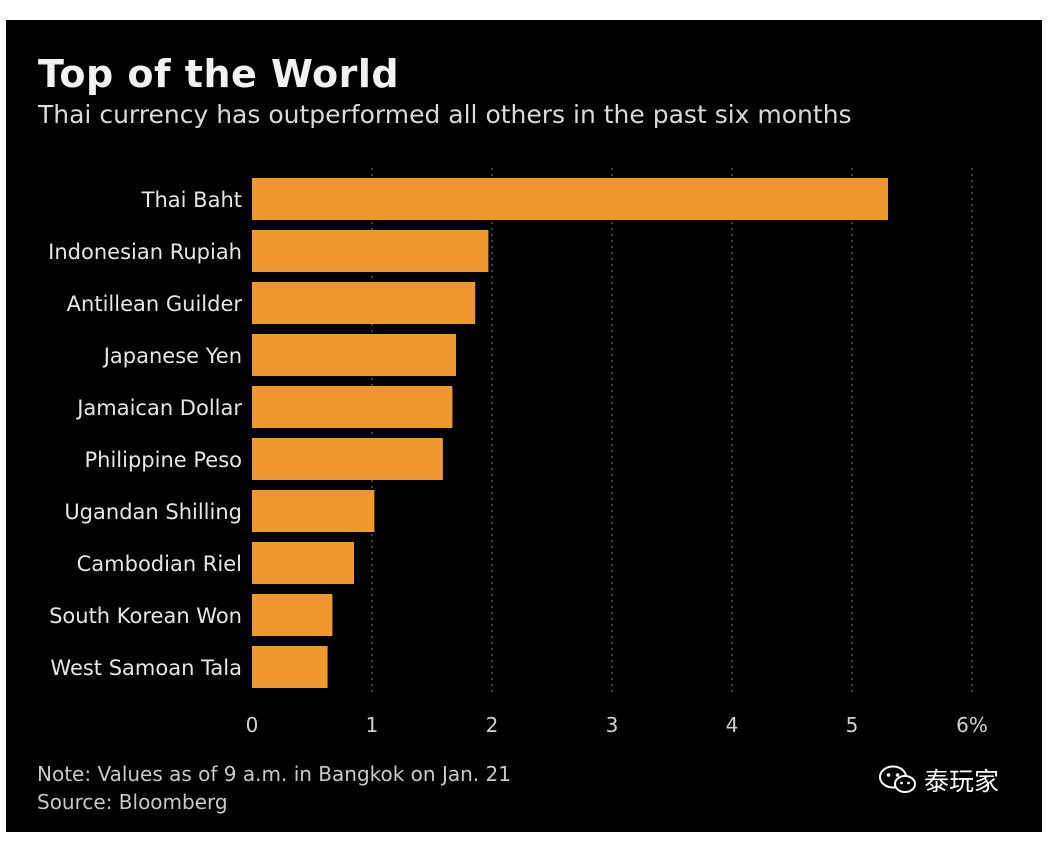 The height and width of the screenshot is (850, 1050). I want to click on category-label: West Samoan Tala, so click(146, 668).